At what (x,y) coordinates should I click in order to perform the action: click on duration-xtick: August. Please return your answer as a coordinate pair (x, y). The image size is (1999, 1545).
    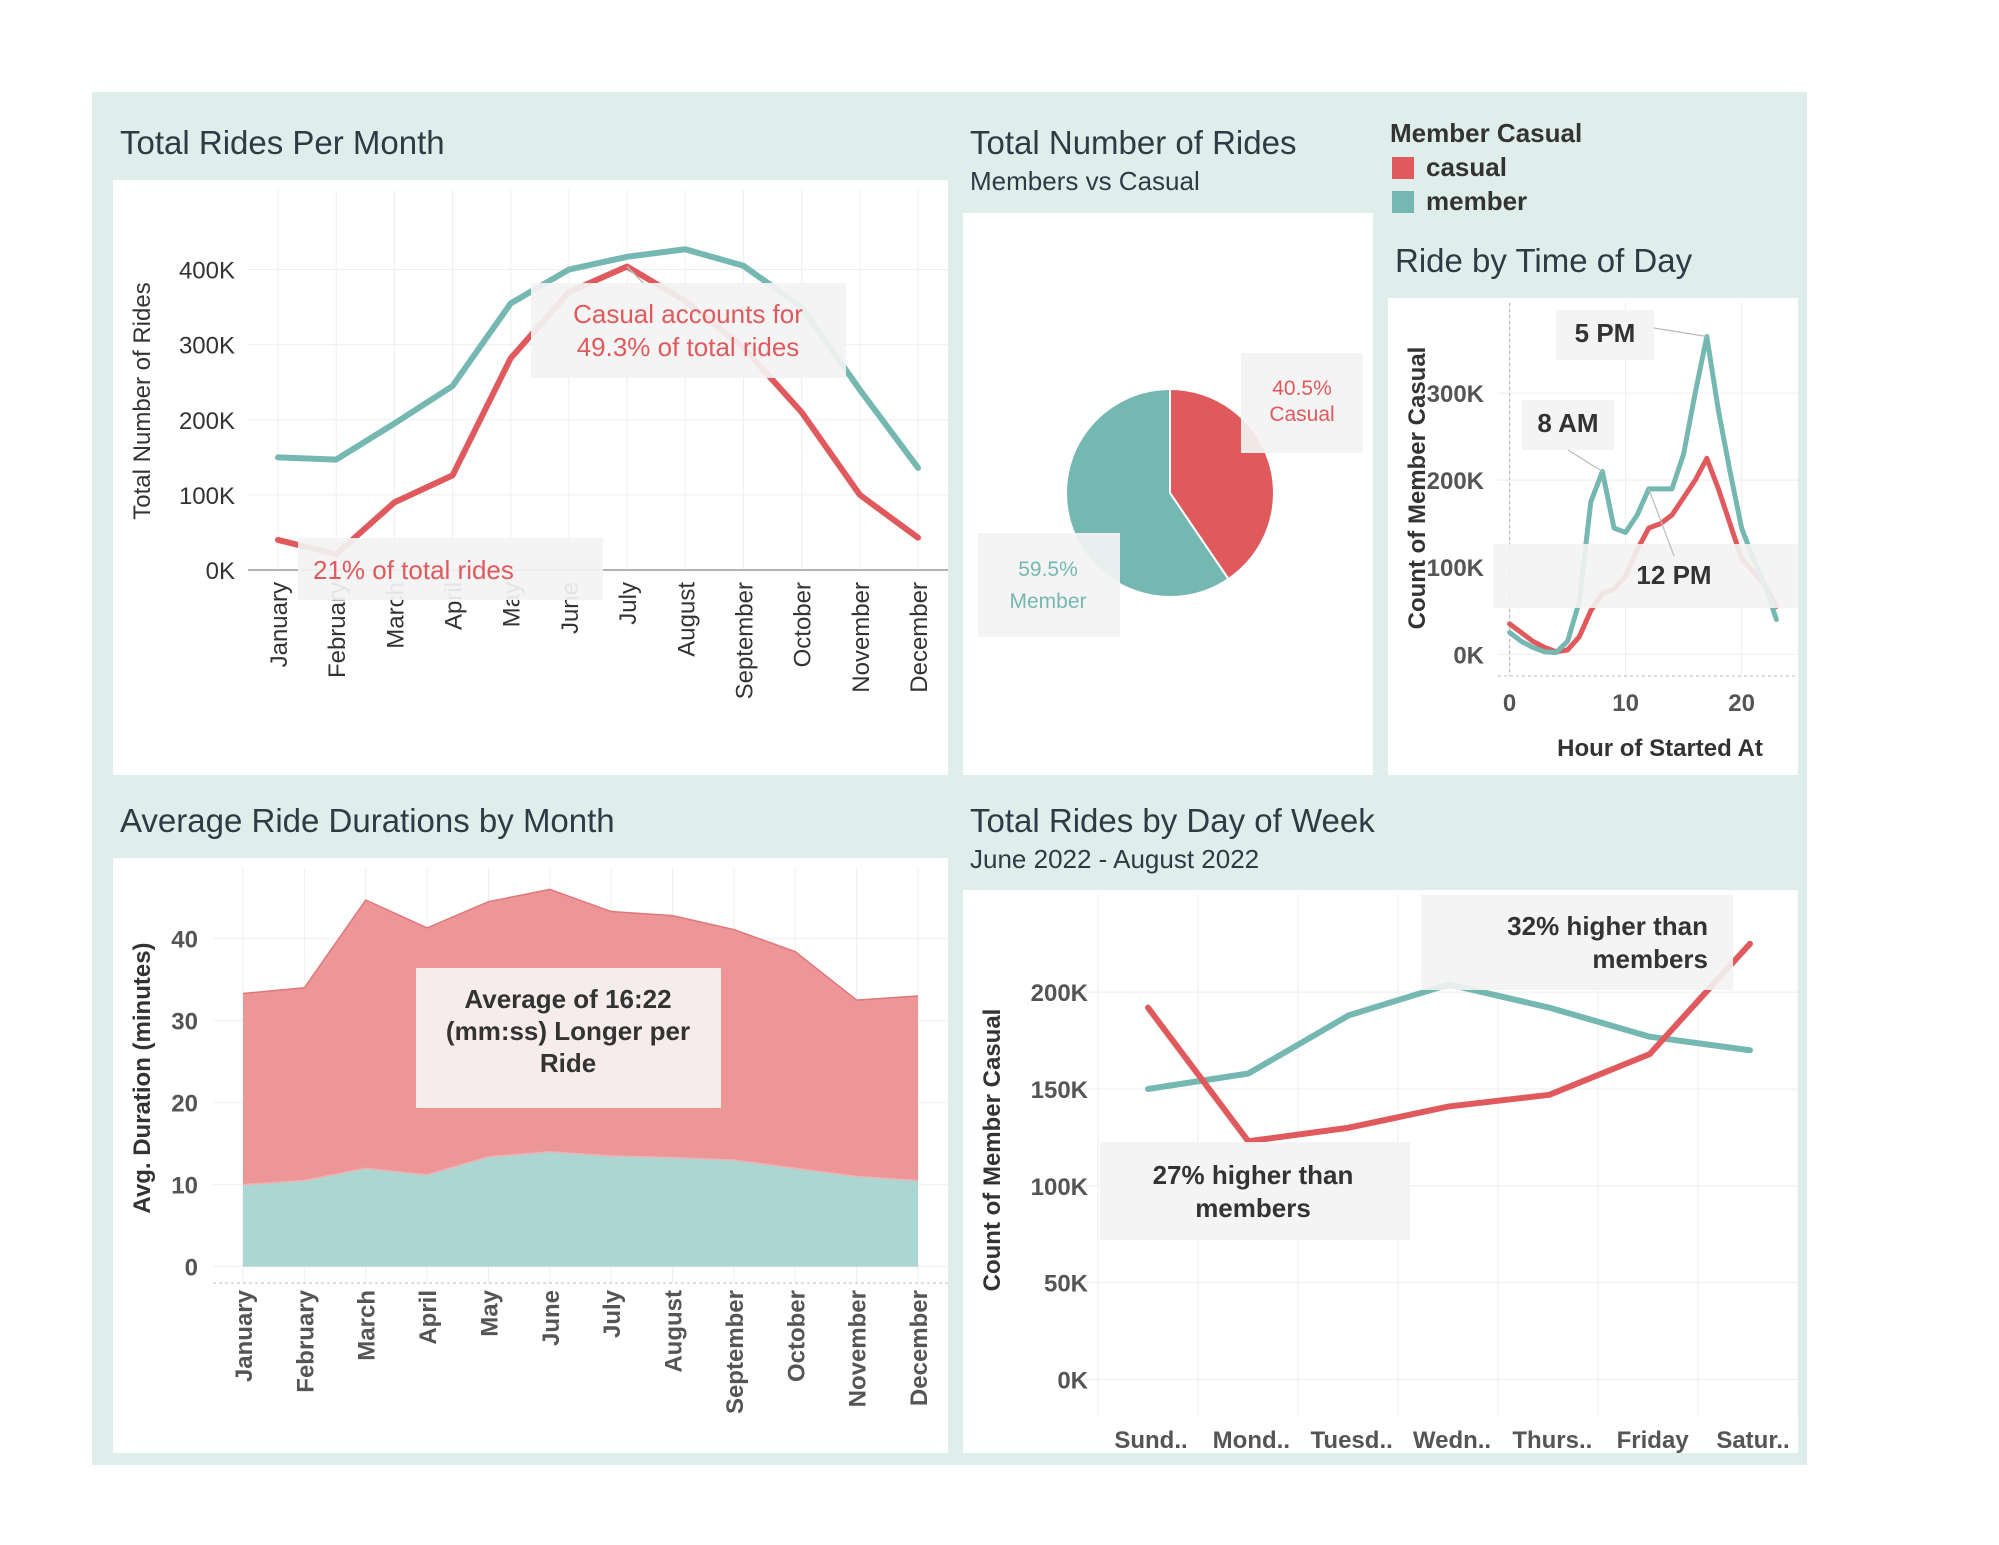
    Looking at the image, I should click on (674, 1331).